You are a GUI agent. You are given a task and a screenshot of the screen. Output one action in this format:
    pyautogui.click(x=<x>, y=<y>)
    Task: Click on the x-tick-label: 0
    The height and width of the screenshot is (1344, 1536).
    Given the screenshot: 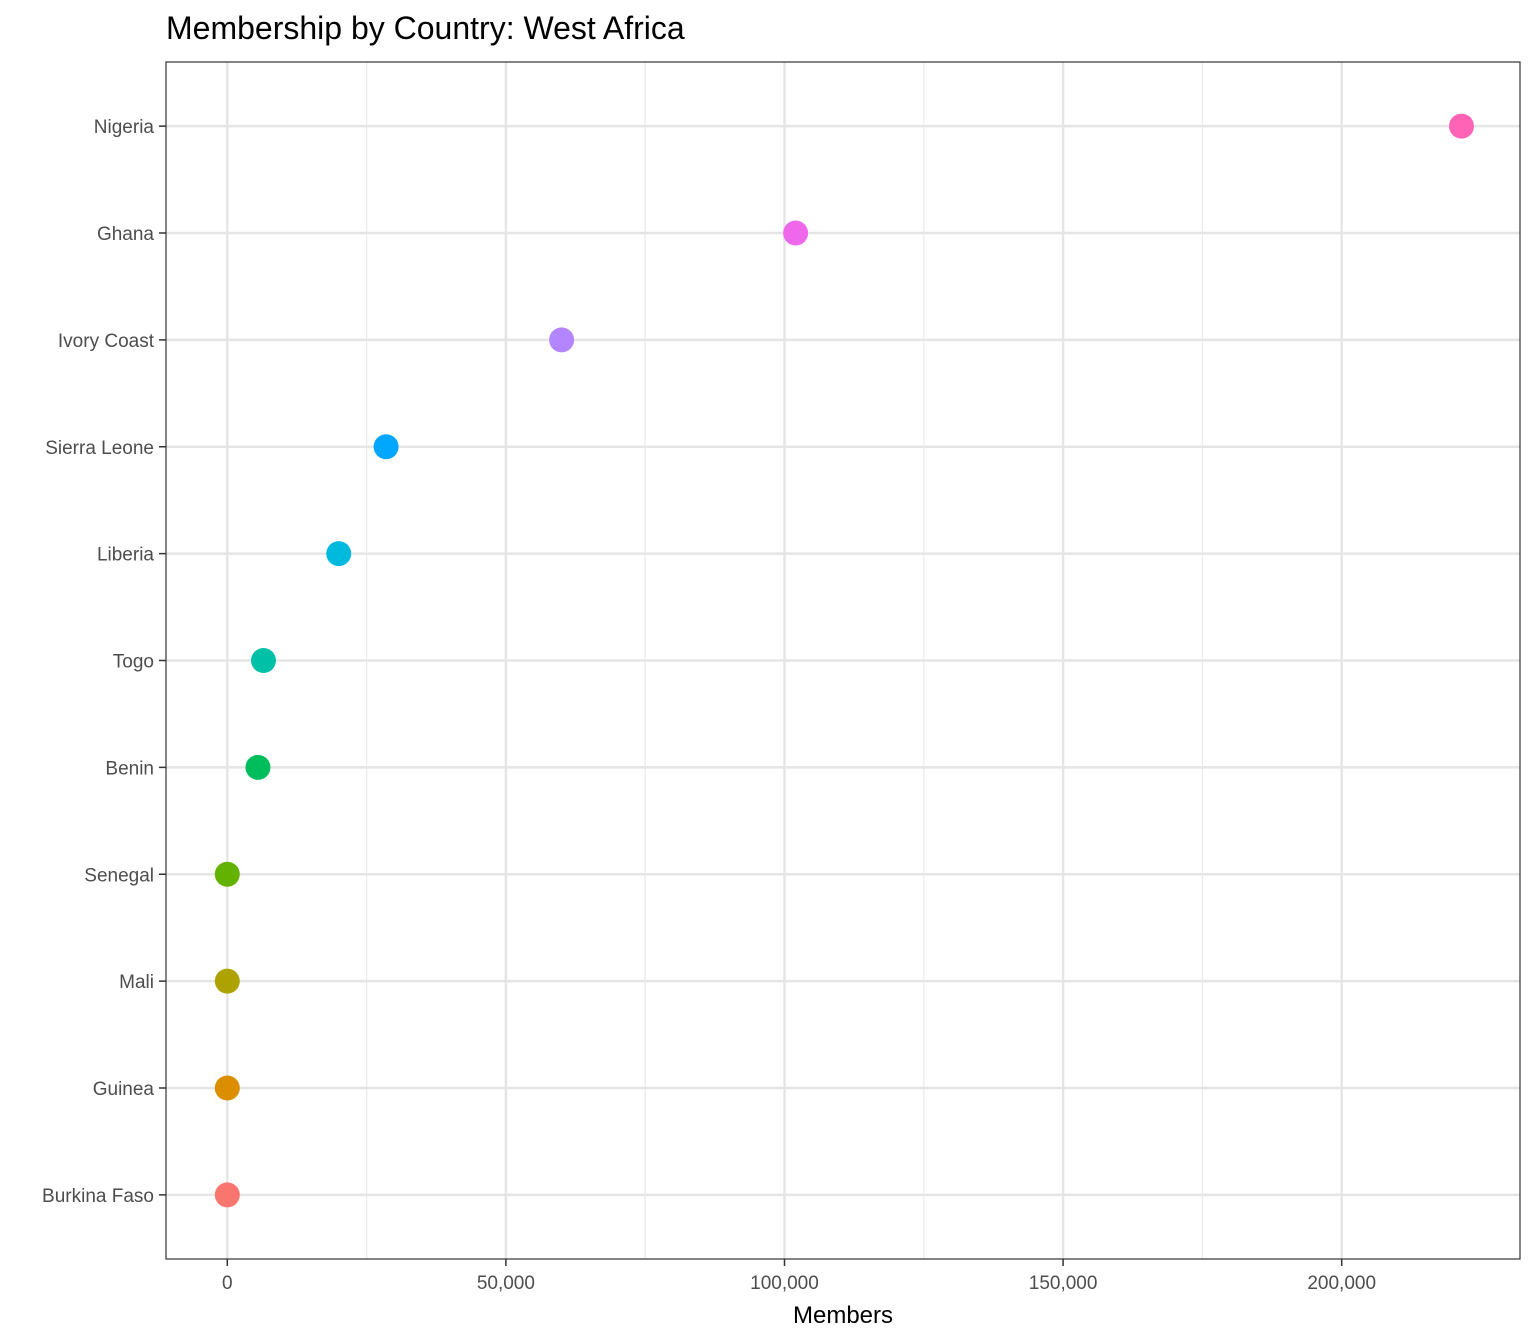 What is the action you would take?
    pyautogui.click(x=227, y=1283)
    